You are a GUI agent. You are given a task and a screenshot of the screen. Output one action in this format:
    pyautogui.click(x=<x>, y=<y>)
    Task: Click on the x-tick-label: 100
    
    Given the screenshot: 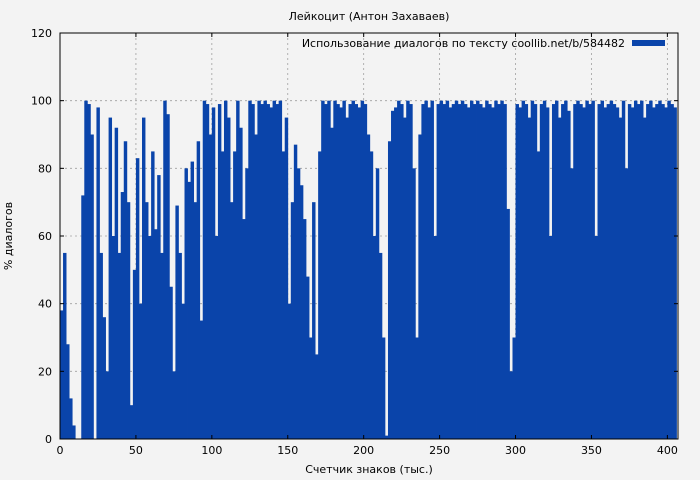 What is the action you would take?
    pyautogui.click(x=211, y=450)
    